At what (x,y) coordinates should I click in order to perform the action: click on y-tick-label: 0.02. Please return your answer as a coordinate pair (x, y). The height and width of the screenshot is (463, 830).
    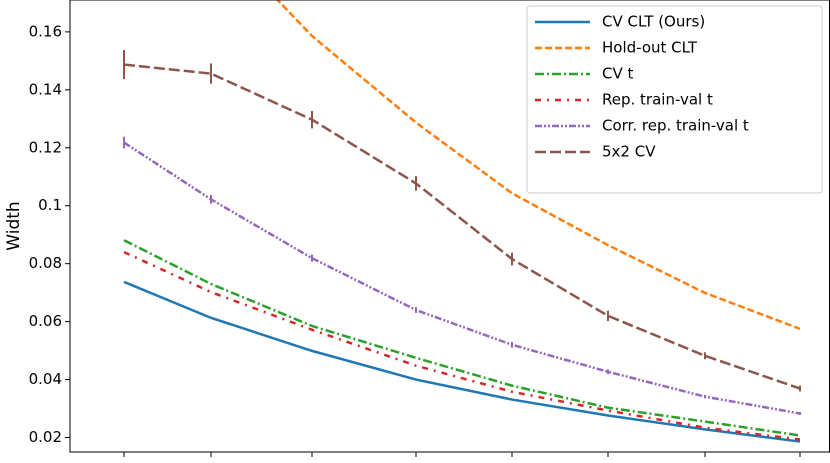
    Looking at the image, I should click on (45, 437).